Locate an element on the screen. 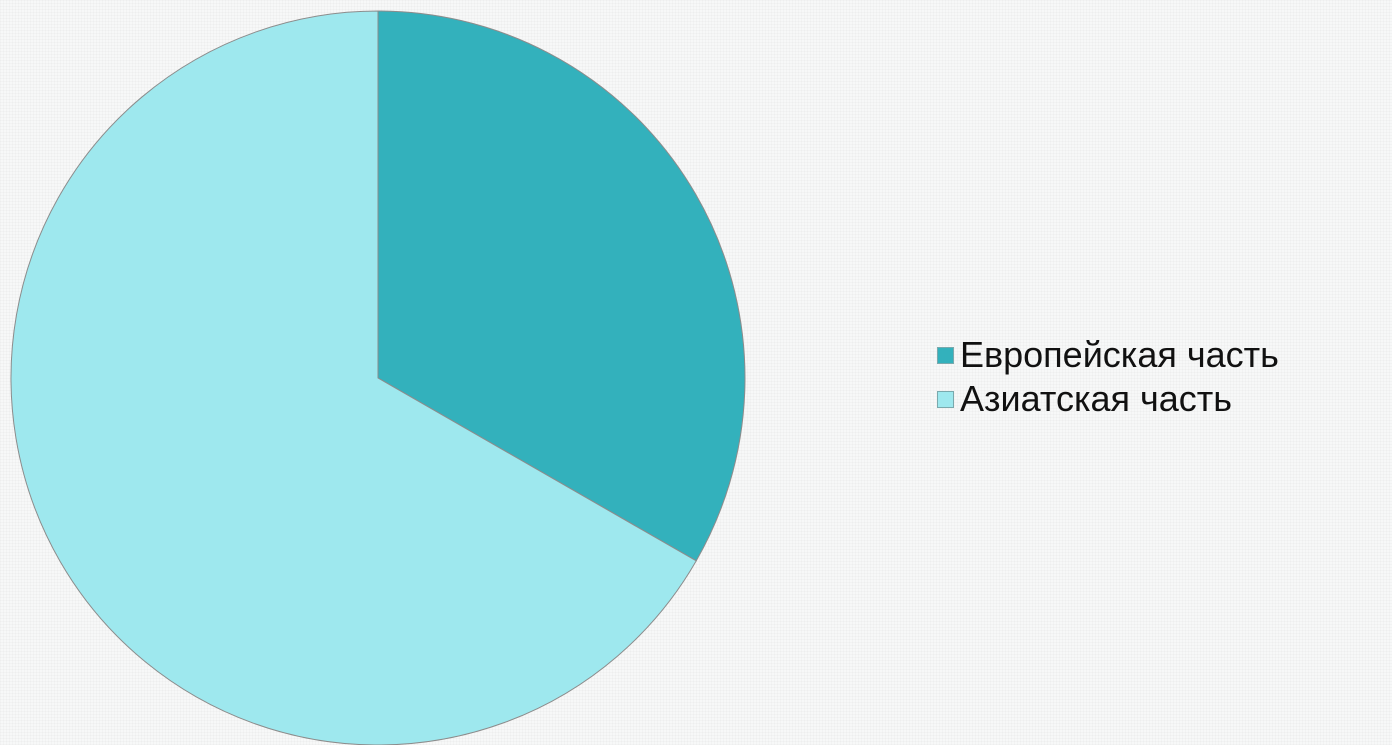 The image size is (1392, 745). legend-item-asian: Азиатская часть is located at coordinates (1108, 399).